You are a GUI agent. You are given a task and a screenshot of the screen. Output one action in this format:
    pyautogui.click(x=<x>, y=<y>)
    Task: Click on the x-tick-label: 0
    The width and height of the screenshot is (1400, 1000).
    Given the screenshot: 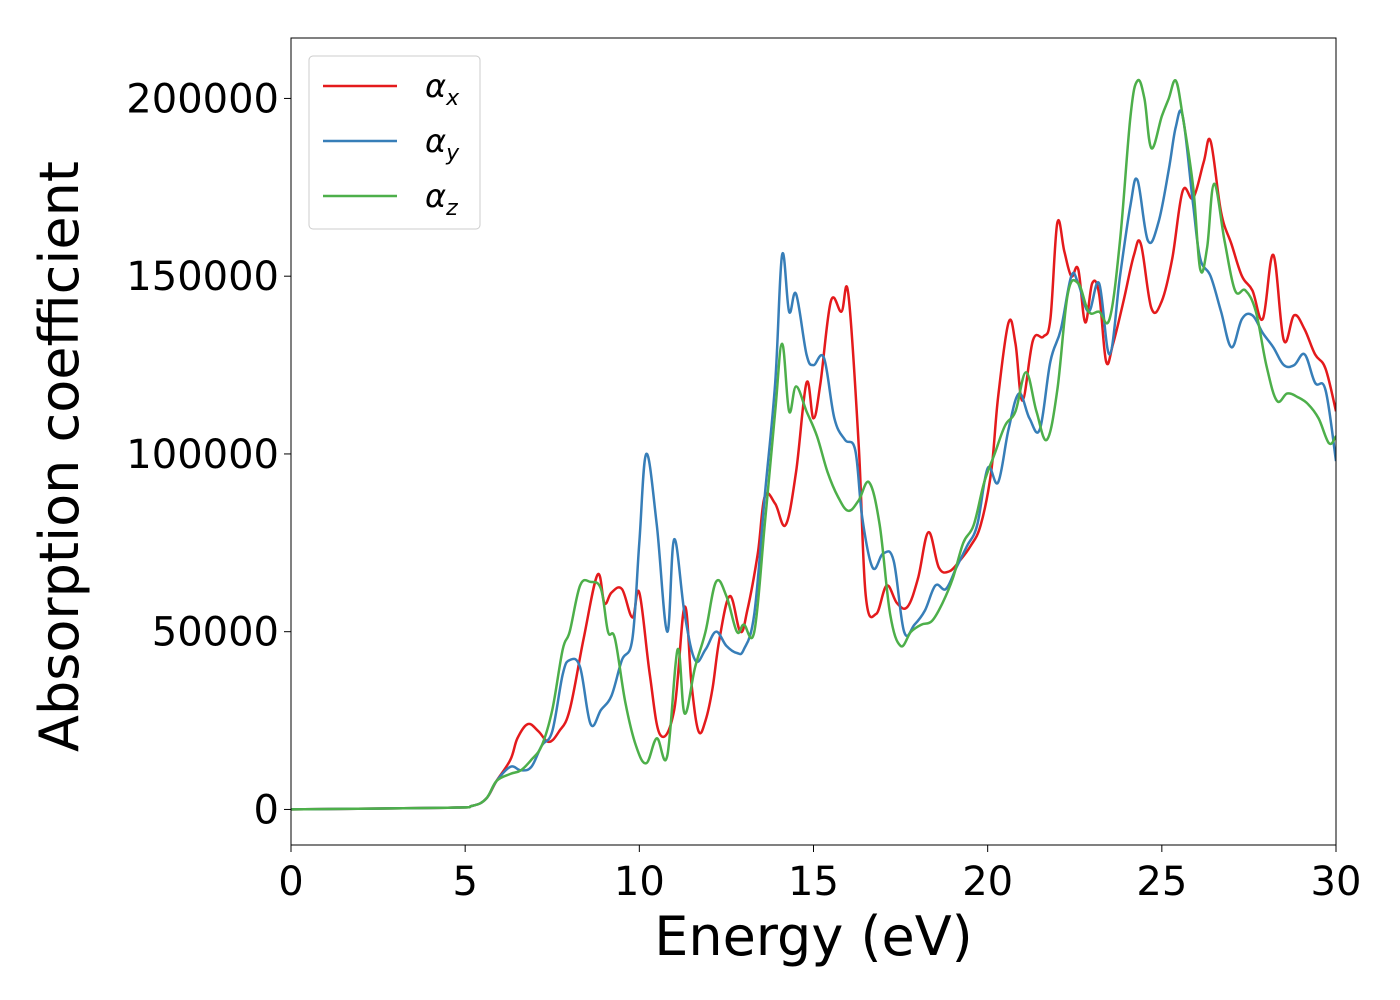 What is the action you would take?
    pyautogui.click(x=290, y=882)
    